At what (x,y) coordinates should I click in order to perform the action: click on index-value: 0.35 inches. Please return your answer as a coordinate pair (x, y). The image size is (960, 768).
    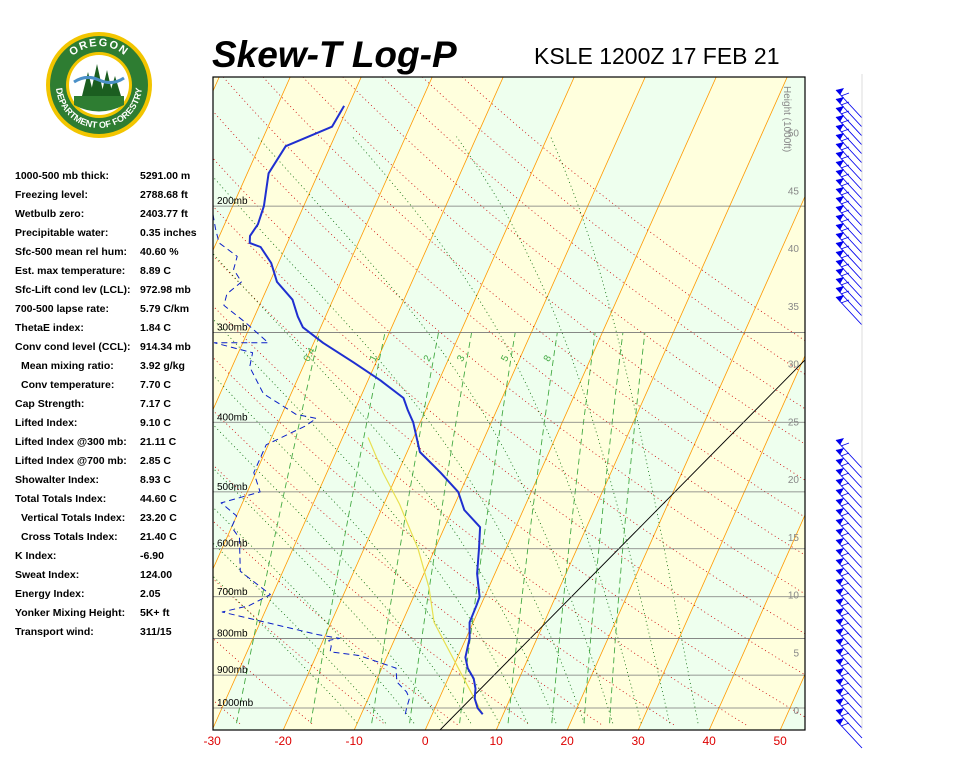
    Looking at the image, I should click on (168, 233).